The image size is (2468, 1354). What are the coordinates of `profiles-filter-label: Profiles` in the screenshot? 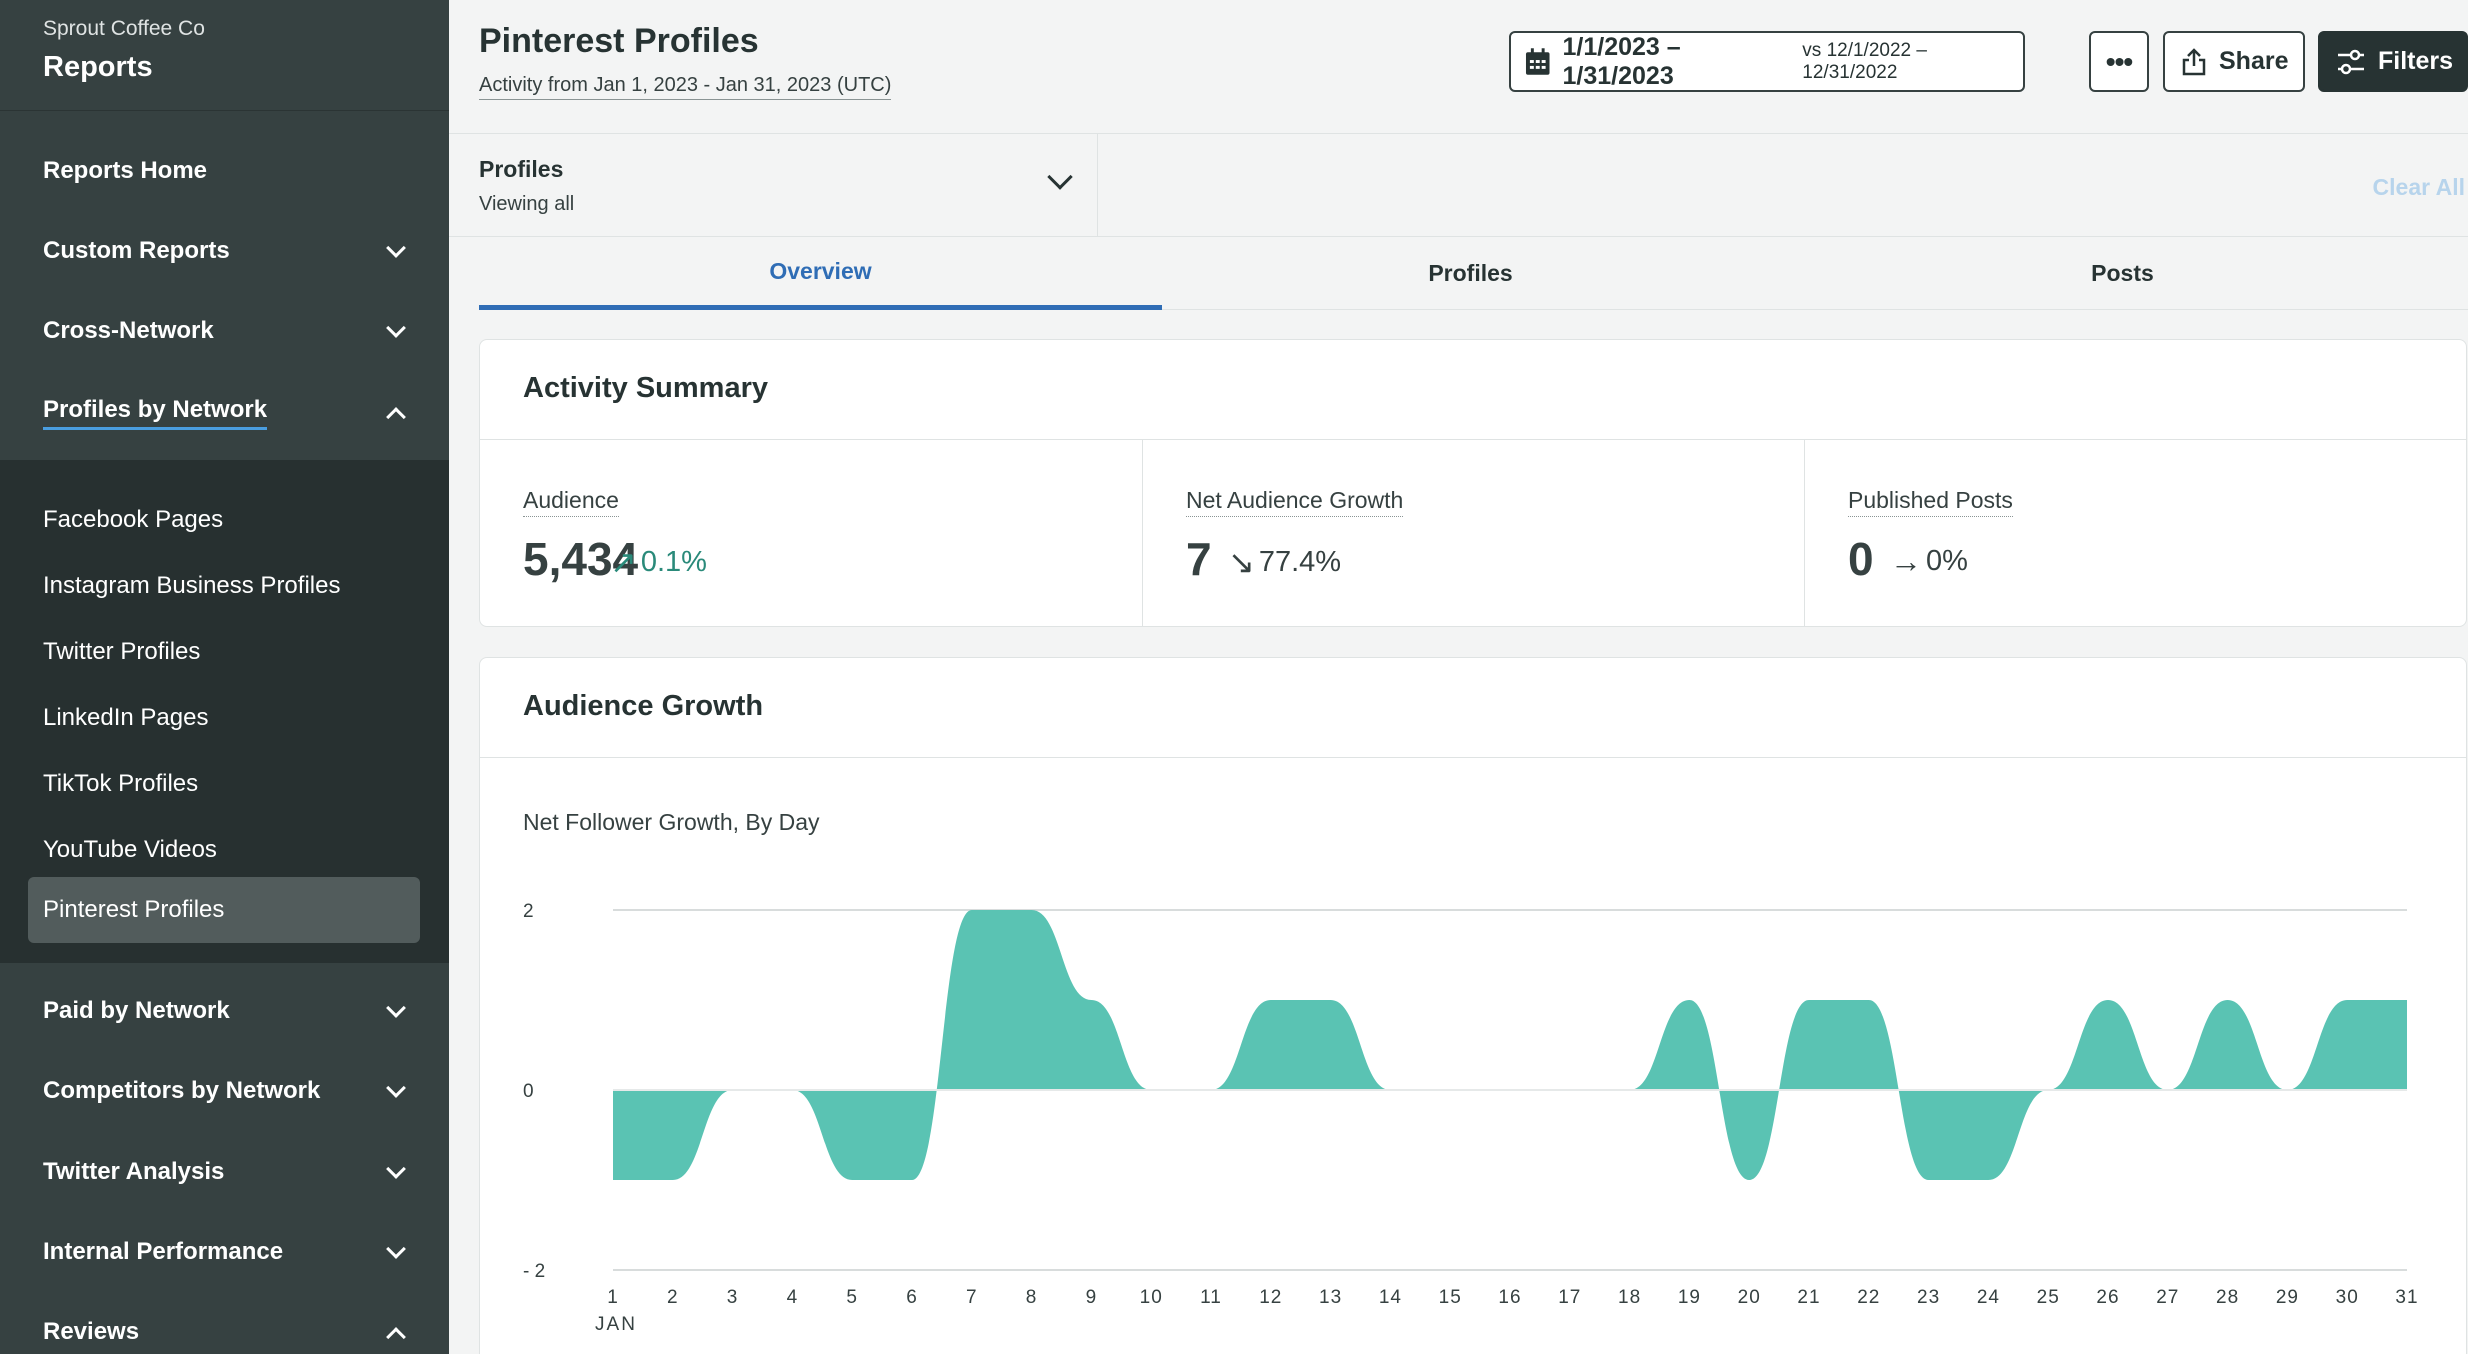 It's located at (521, 169).